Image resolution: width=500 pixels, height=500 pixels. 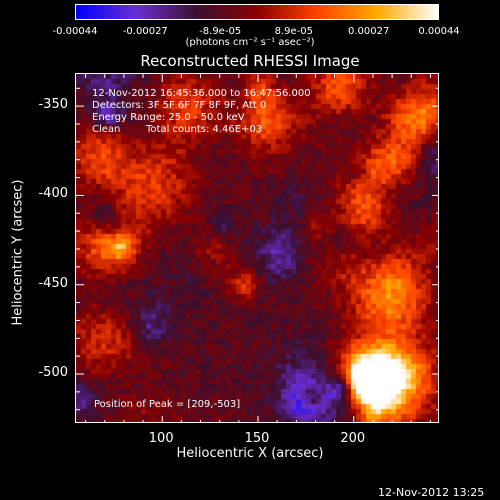 I want to click on plot-timestamp: 12-Nov-2012 13:25, so click(x=431, y=492).